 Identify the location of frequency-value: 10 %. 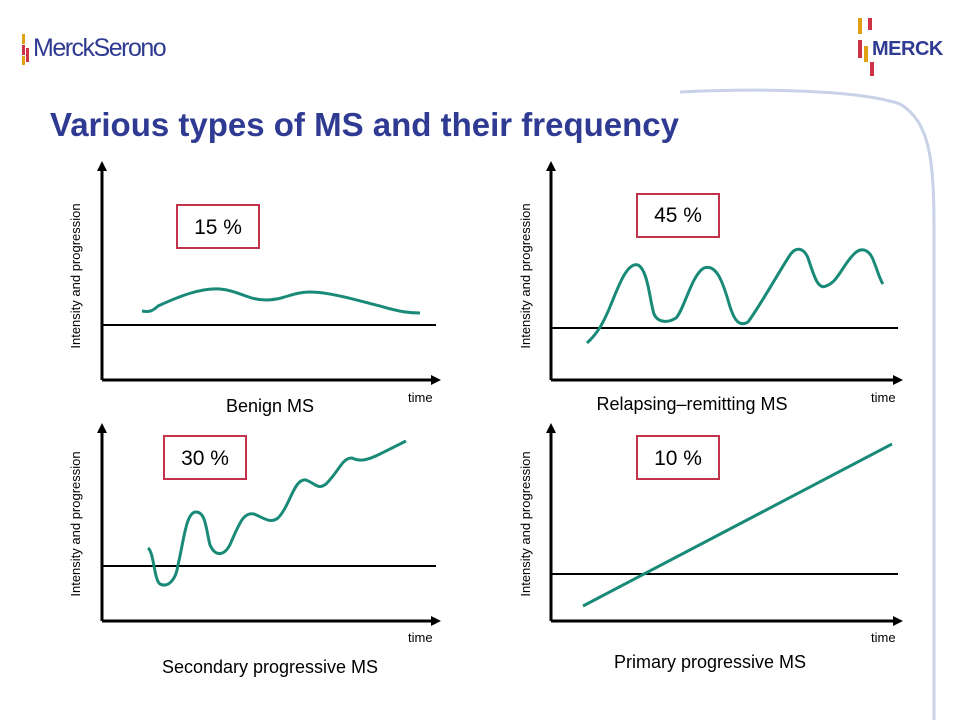
(678, 458).